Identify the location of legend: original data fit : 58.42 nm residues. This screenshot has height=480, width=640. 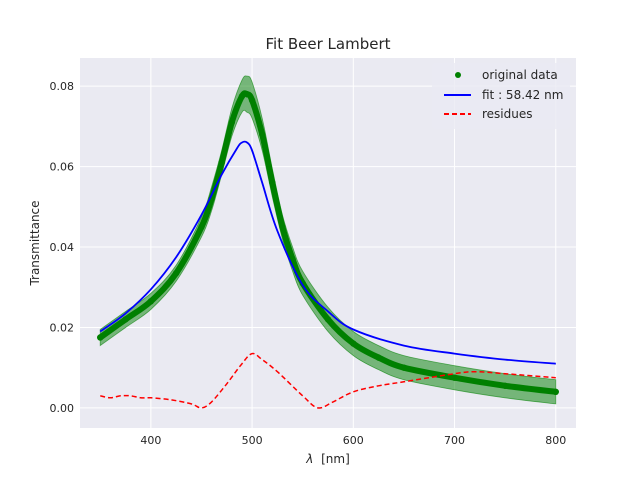
(501, 96).